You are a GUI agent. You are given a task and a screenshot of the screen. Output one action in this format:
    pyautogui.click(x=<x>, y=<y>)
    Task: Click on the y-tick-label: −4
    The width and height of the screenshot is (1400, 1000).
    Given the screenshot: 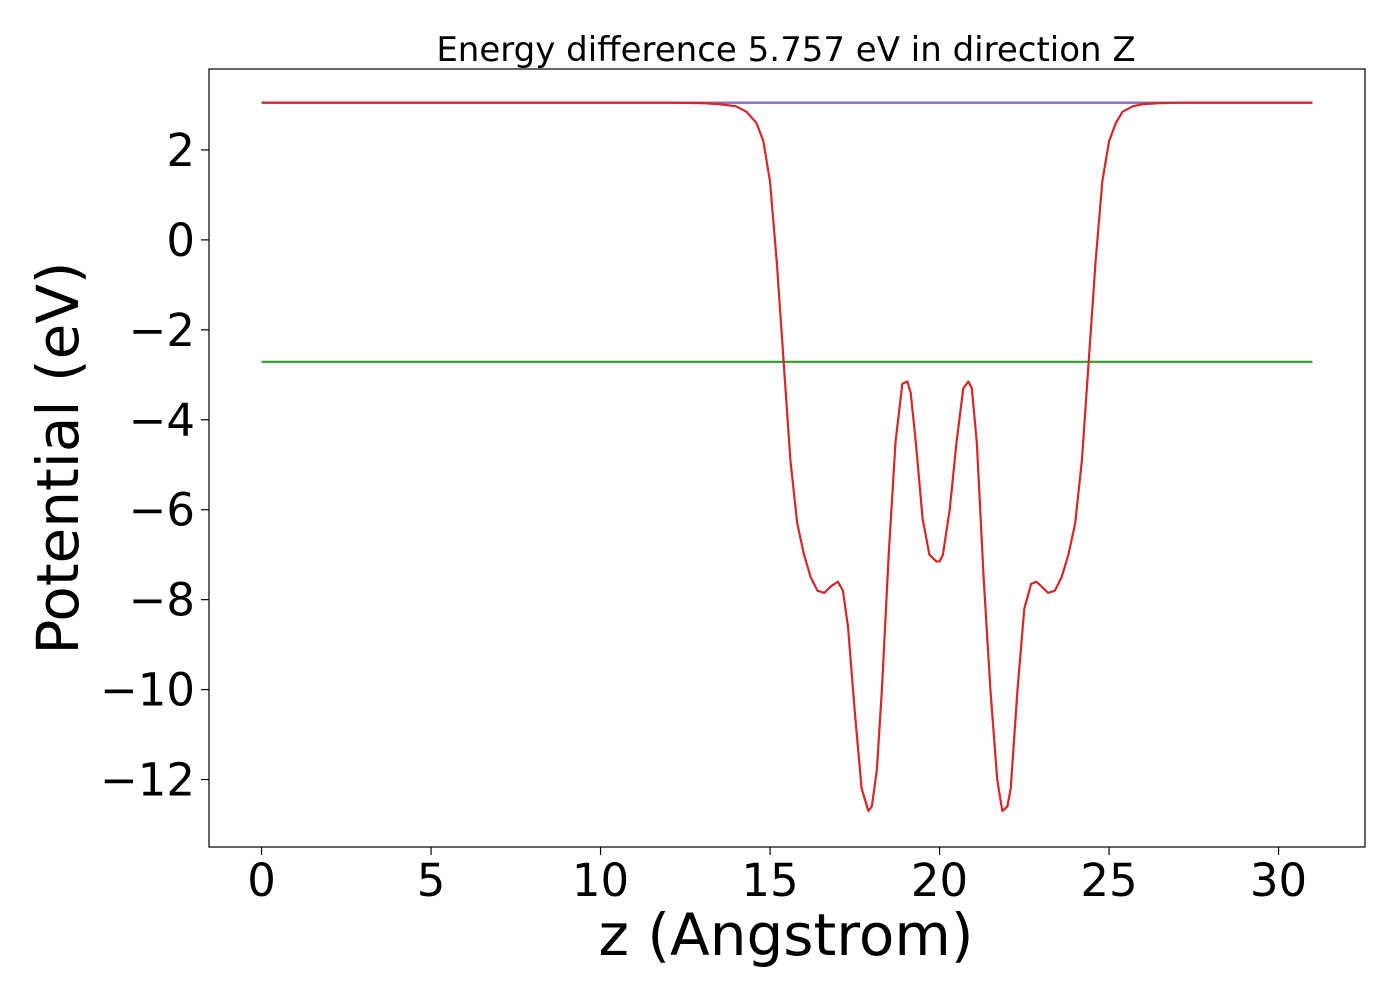 What is the action you would take?
    pyautogui.click(x=162, y=420)
    